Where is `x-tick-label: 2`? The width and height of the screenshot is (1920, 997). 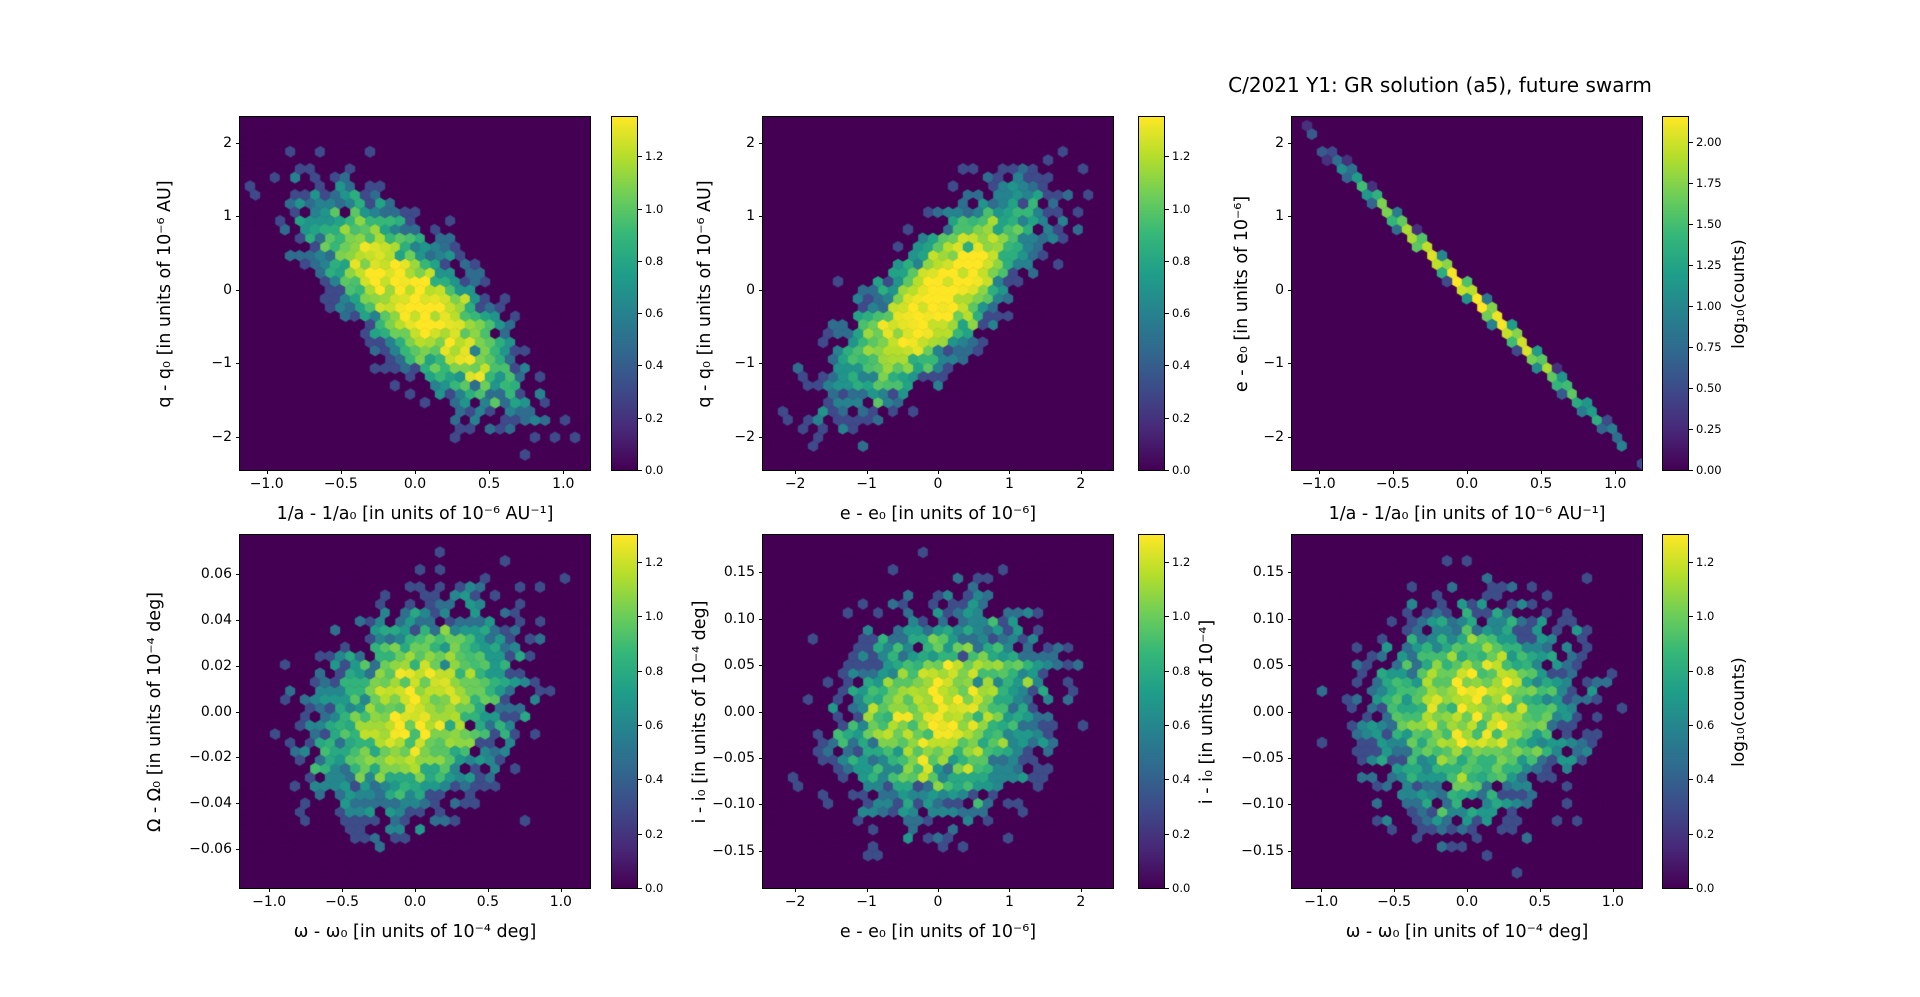
x-tick-label: 2 is located at coordinates (1081, 902).